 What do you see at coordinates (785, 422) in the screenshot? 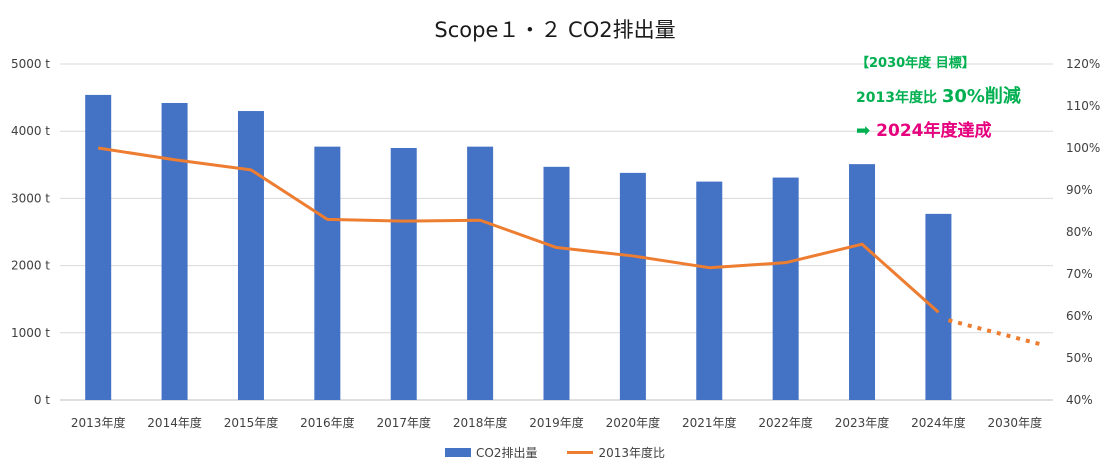
I see `x-tick-label: 2022年度` at bounding box center [785, 422].